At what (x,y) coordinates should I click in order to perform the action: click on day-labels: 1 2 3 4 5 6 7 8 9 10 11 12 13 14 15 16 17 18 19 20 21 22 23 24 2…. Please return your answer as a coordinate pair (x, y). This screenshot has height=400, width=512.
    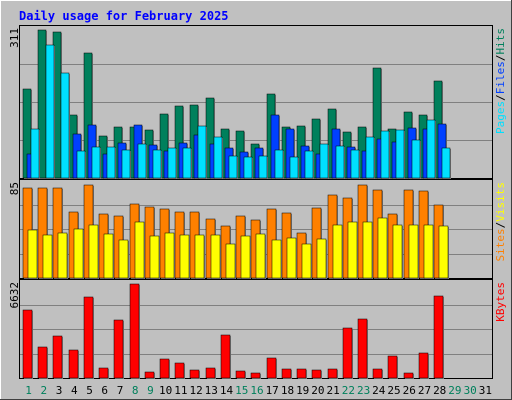
    Looking at the image, I should click on (258, 390).